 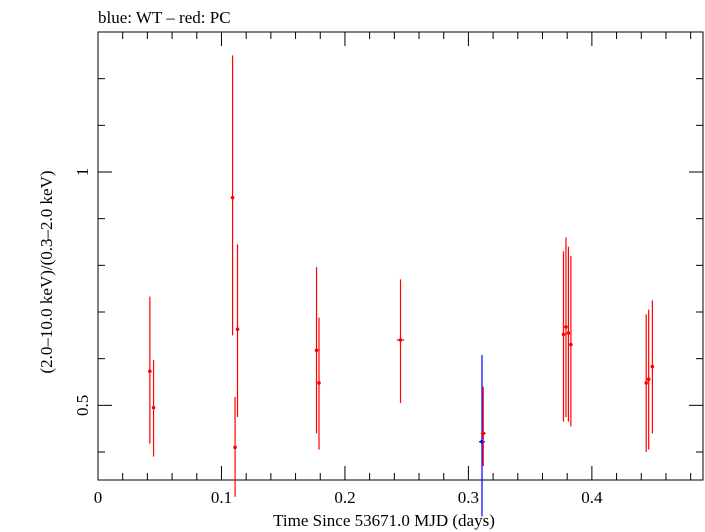 I want to click on x-tick-label: 0.3, so click(x=468, y=497).